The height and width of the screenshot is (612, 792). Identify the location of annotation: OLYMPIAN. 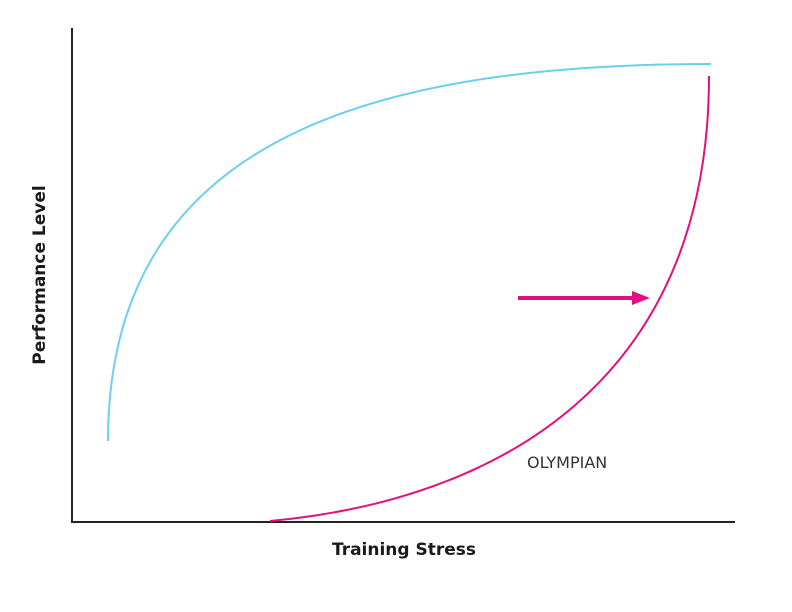
(567, 462).